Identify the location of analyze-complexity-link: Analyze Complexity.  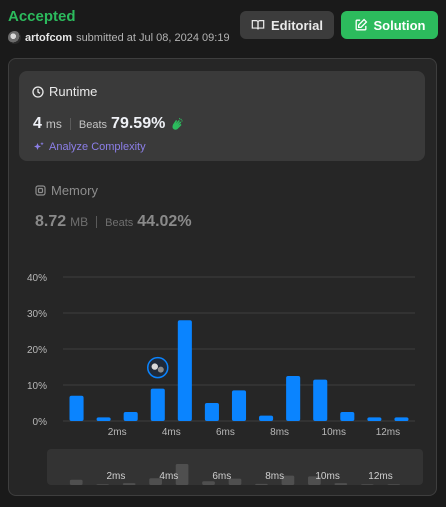
(89, 147).